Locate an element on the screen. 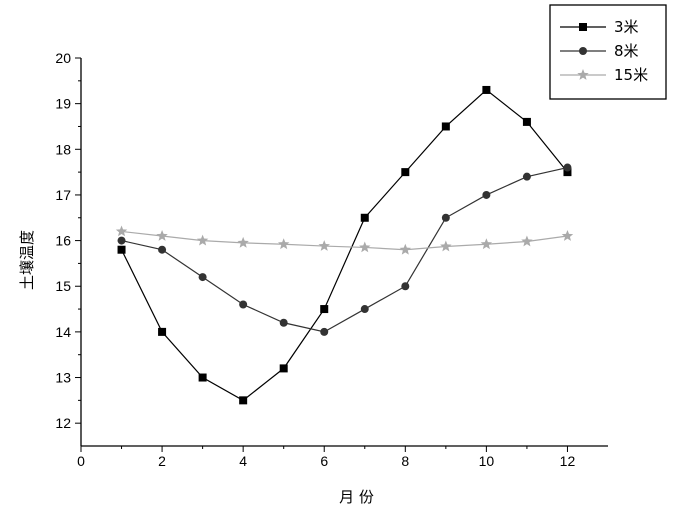 This screenshot has width=688, height=518. y-tick-label: 19 is located at coordinates (63, 104).